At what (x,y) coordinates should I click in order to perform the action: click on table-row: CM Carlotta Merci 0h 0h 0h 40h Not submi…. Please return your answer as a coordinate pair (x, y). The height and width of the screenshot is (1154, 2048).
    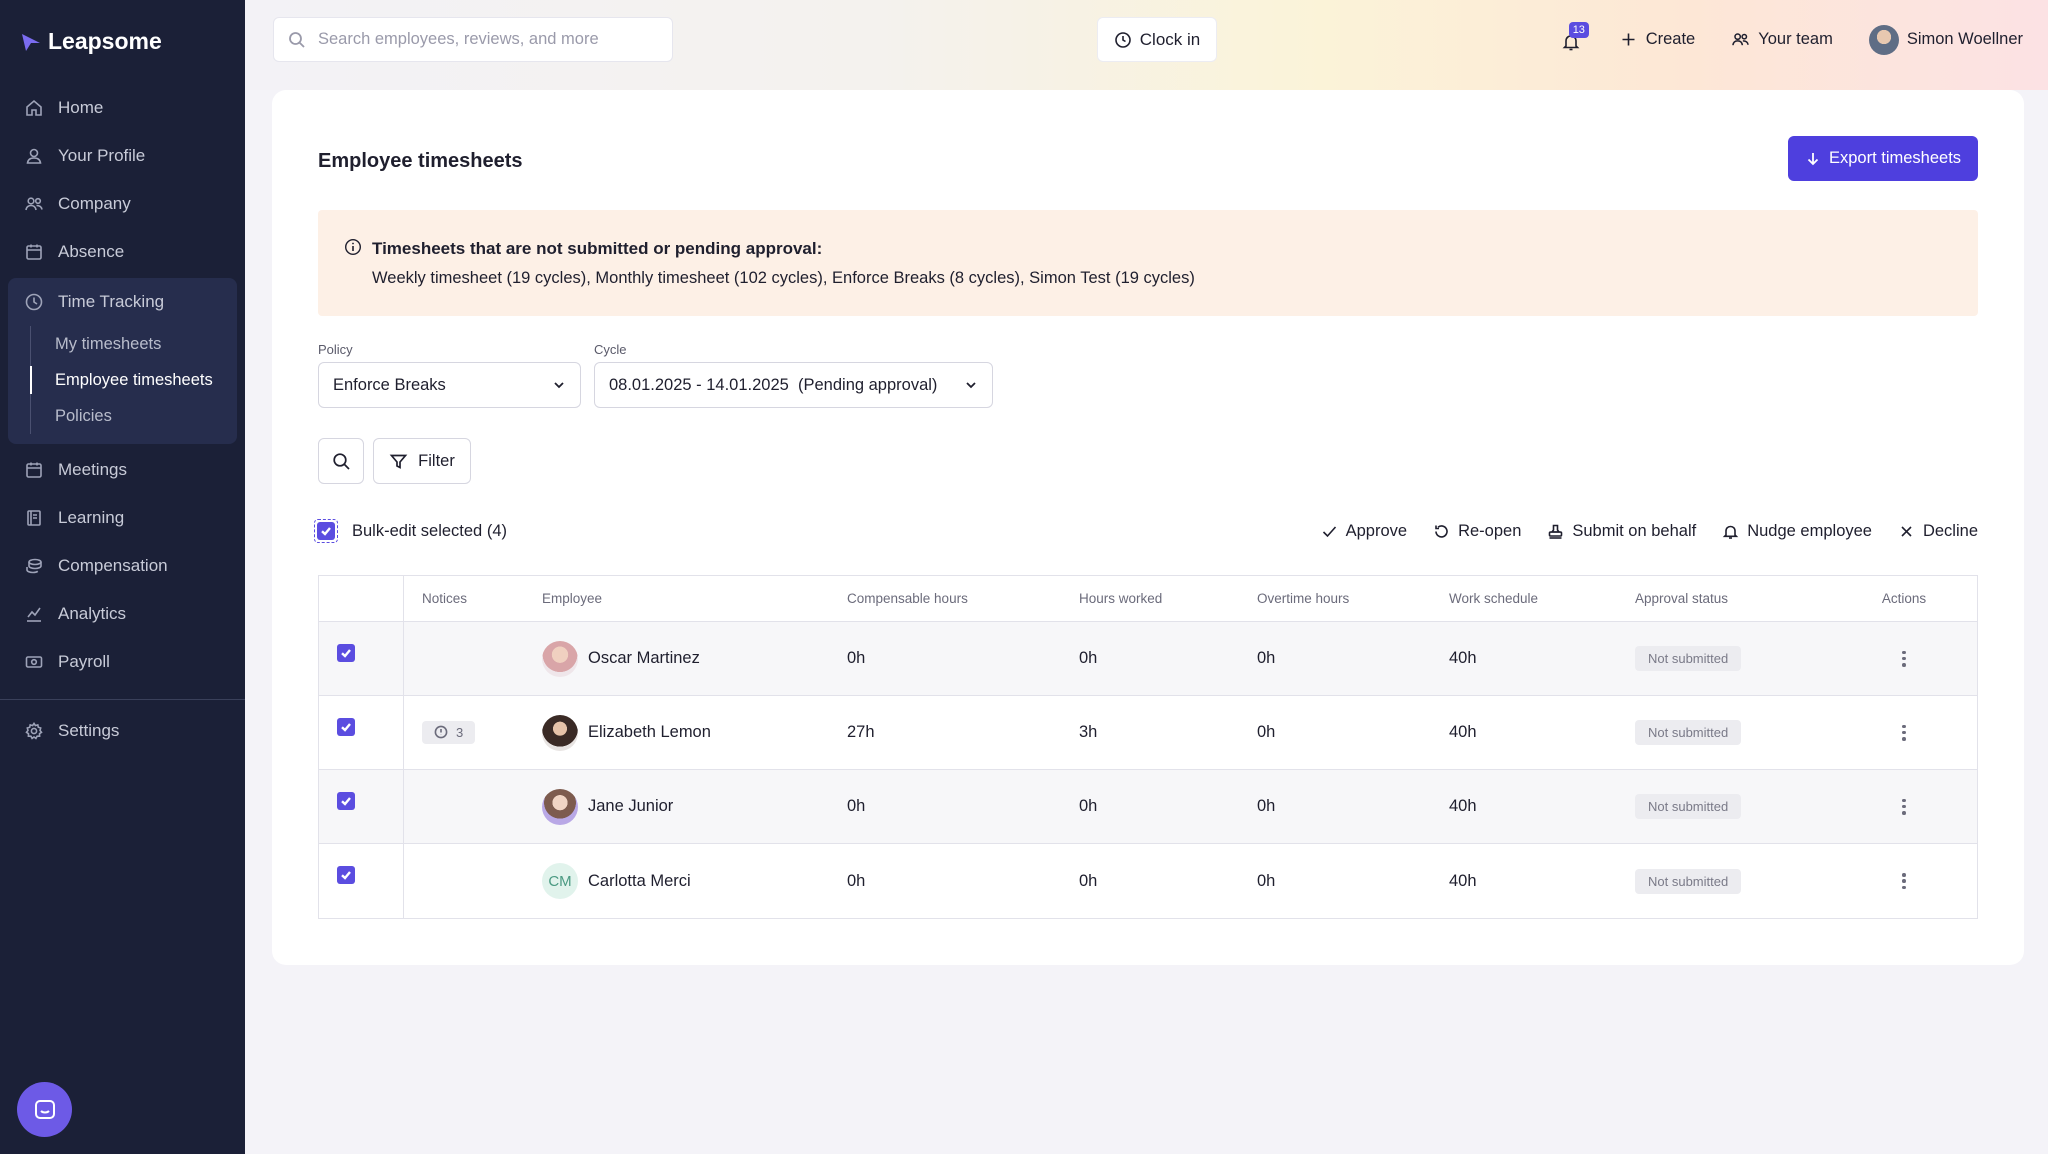
    Looking at the image, I should click on (1148, 881).